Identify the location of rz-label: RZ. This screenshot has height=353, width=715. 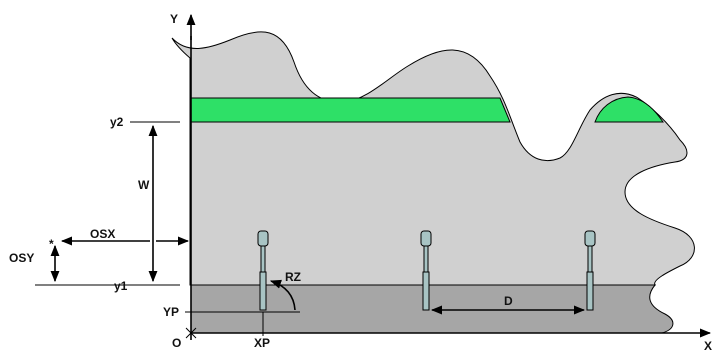
(293, 277).